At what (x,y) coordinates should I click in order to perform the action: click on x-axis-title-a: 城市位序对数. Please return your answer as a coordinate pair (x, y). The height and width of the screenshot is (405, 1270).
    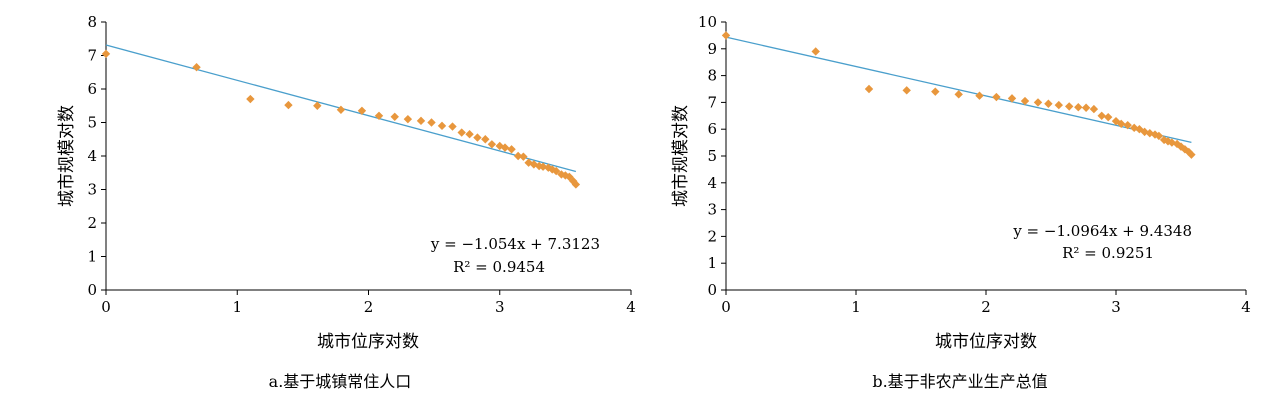
    Looking at the image, I should click on (368, 342).